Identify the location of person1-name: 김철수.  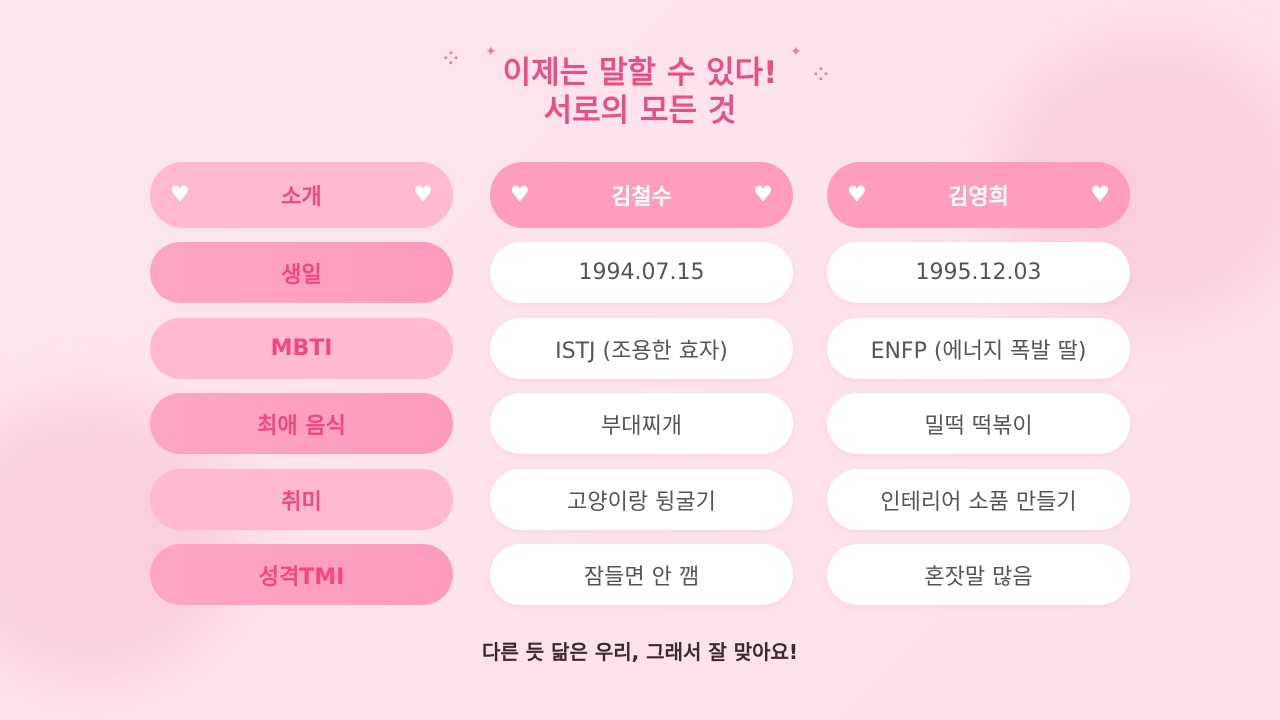
(641, 197).